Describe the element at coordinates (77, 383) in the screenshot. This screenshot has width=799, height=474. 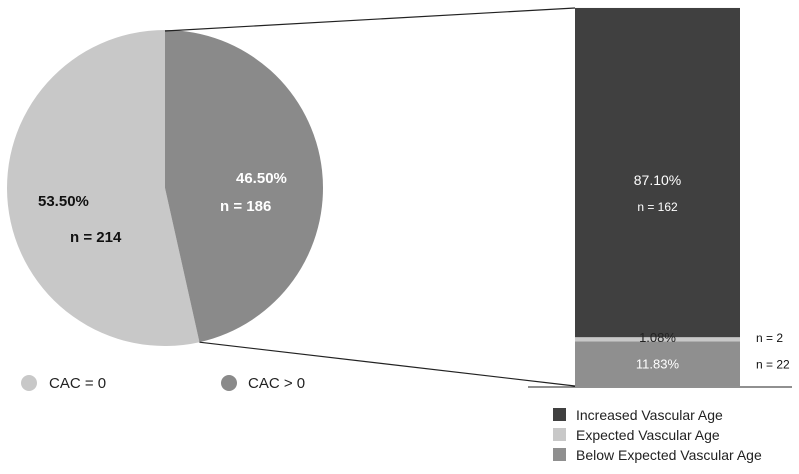
I see `legend-label: CAC = 0` at that location.